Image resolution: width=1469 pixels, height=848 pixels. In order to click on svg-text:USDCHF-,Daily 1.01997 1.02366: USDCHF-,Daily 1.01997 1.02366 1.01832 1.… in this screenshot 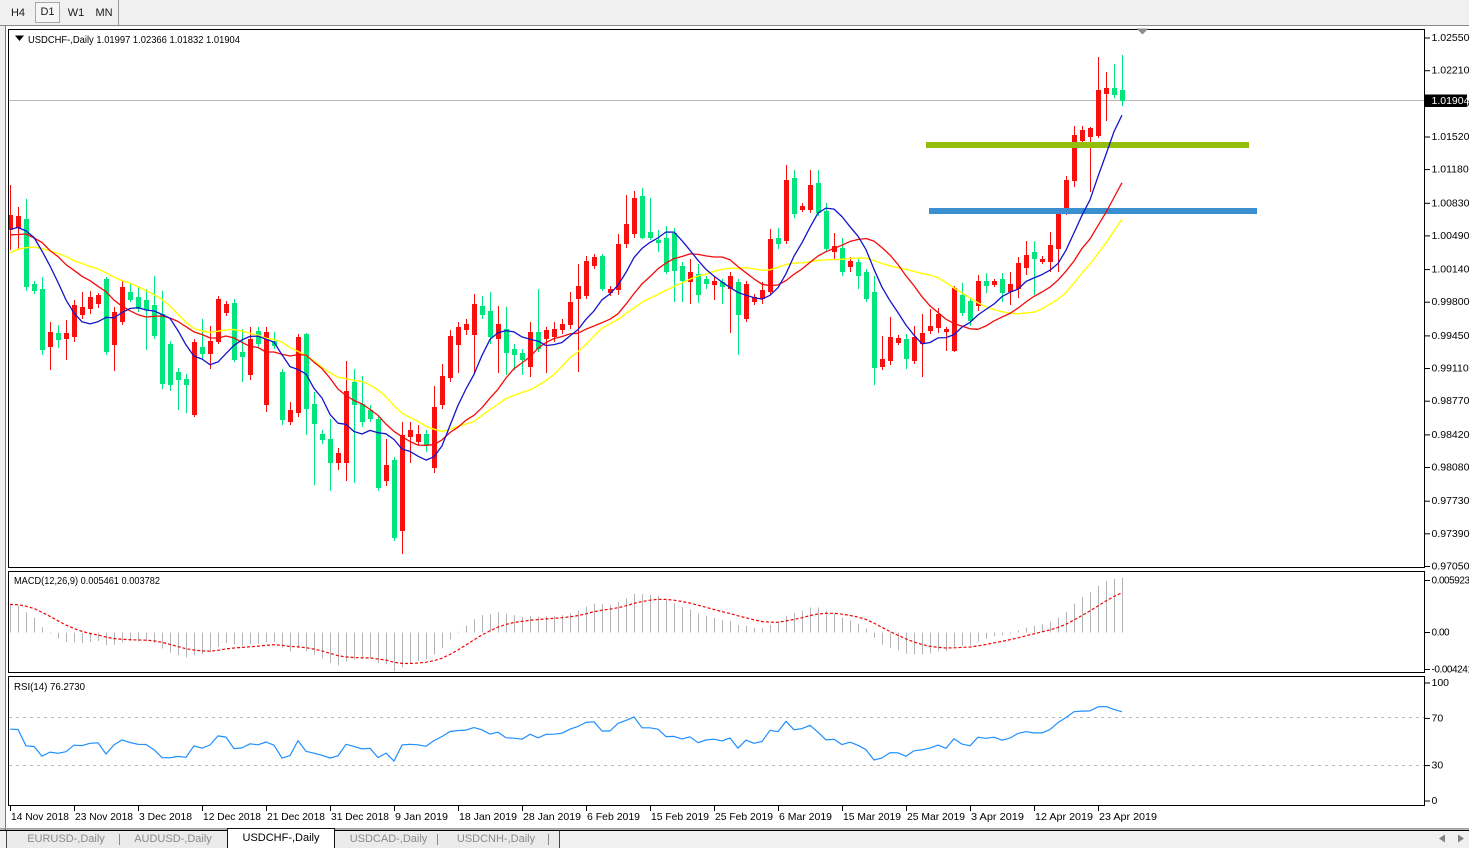, I will do `click(134, 40)`.